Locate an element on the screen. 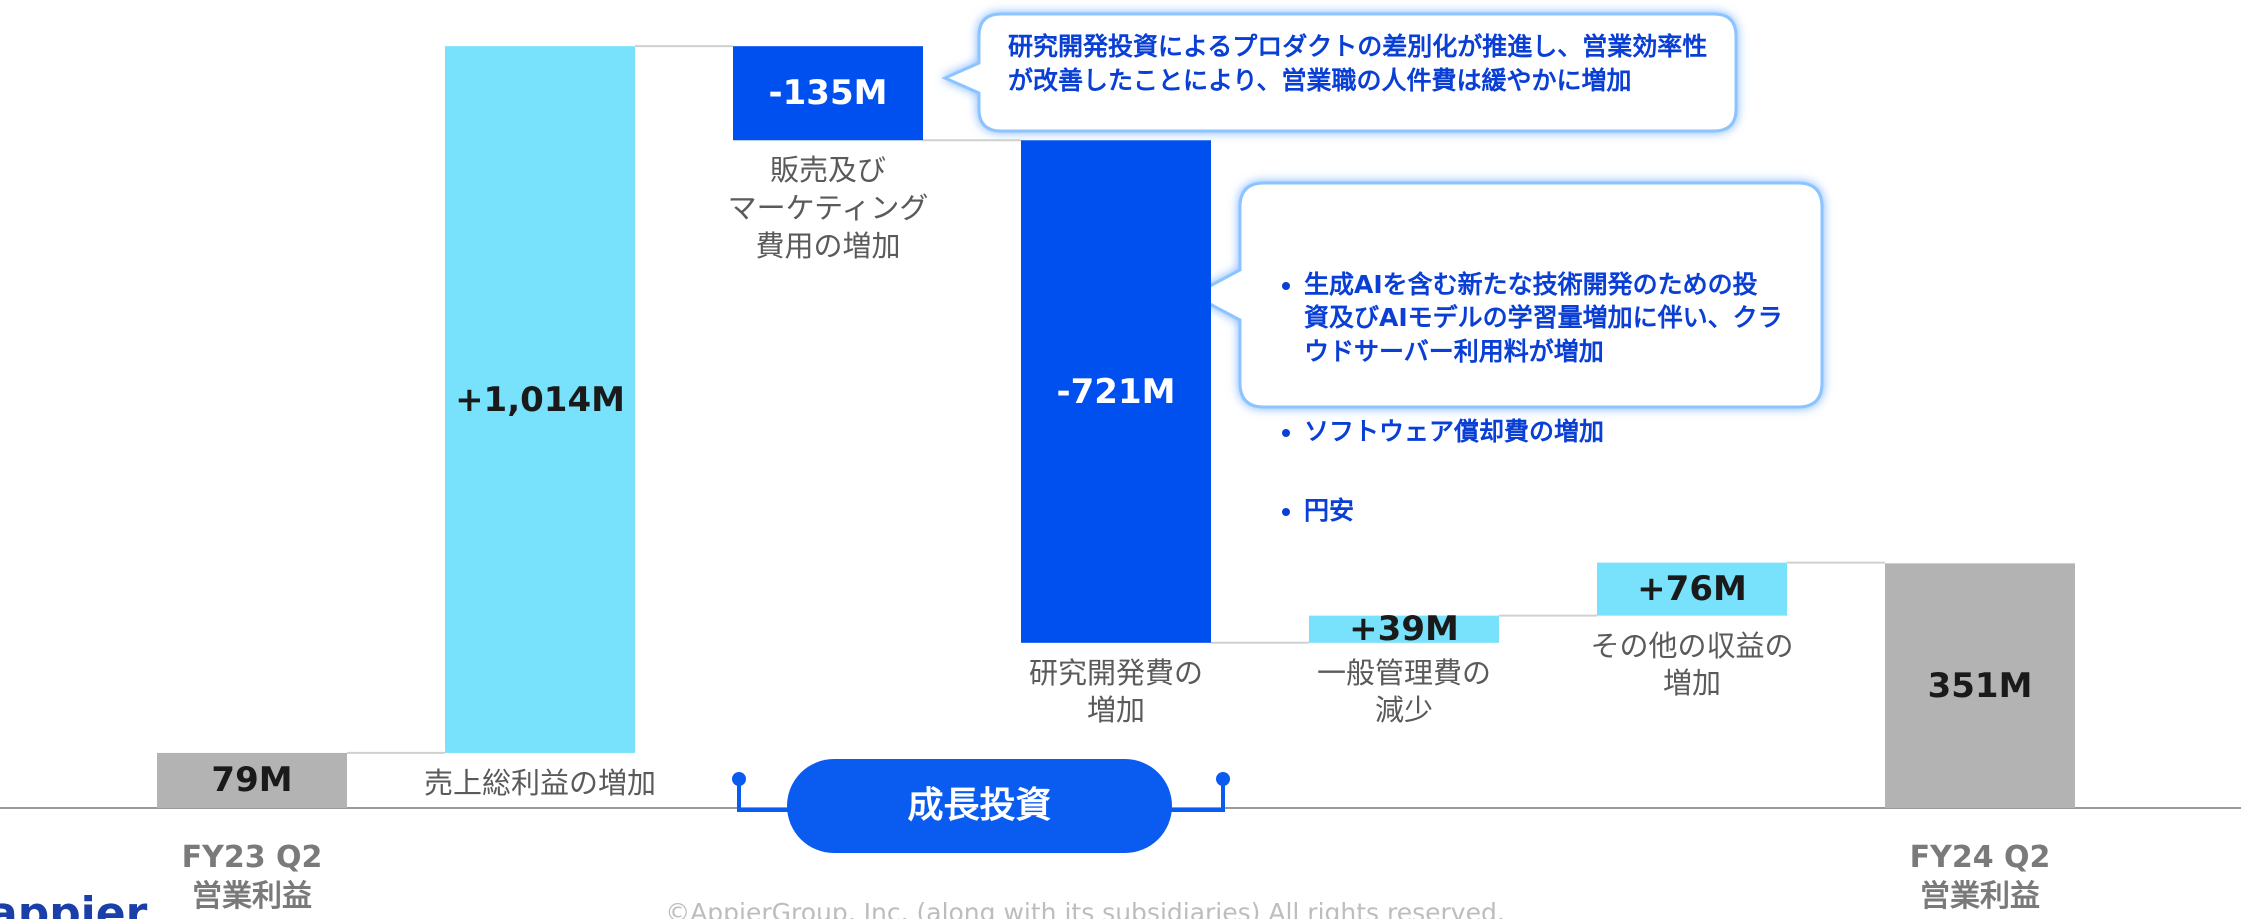 The width and height of the screenshot is (2241, 919). category-label: FY23 Q2 営業利益 is located at coordinates (252, 877).